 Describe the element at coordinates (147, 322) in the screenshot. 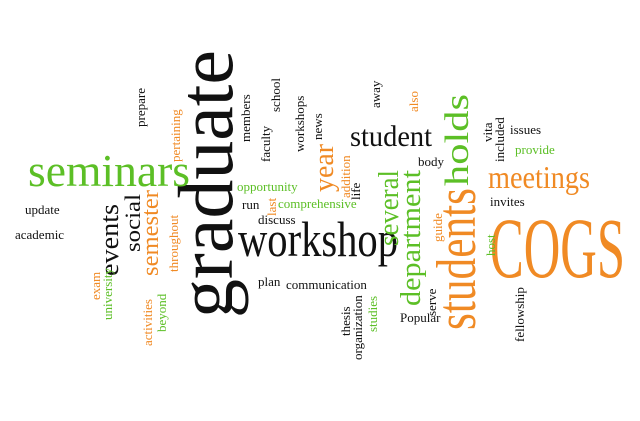

I see `word: activities` at that location.